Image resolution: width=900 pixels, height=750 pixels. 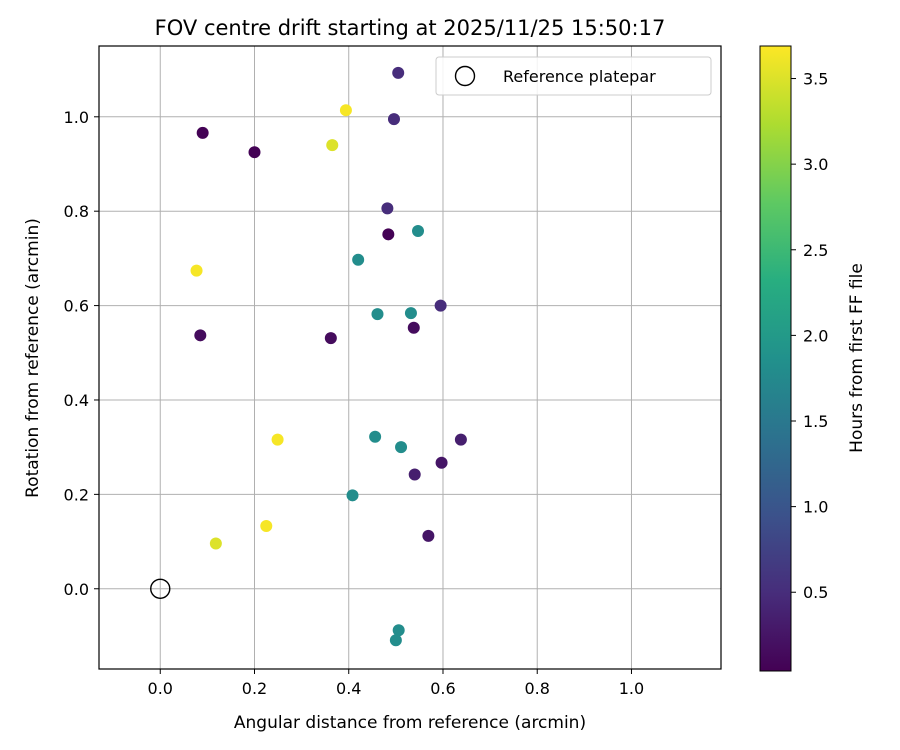 I want to click on colorbar-tick-label: 1.5, so click(x=815, y=421).